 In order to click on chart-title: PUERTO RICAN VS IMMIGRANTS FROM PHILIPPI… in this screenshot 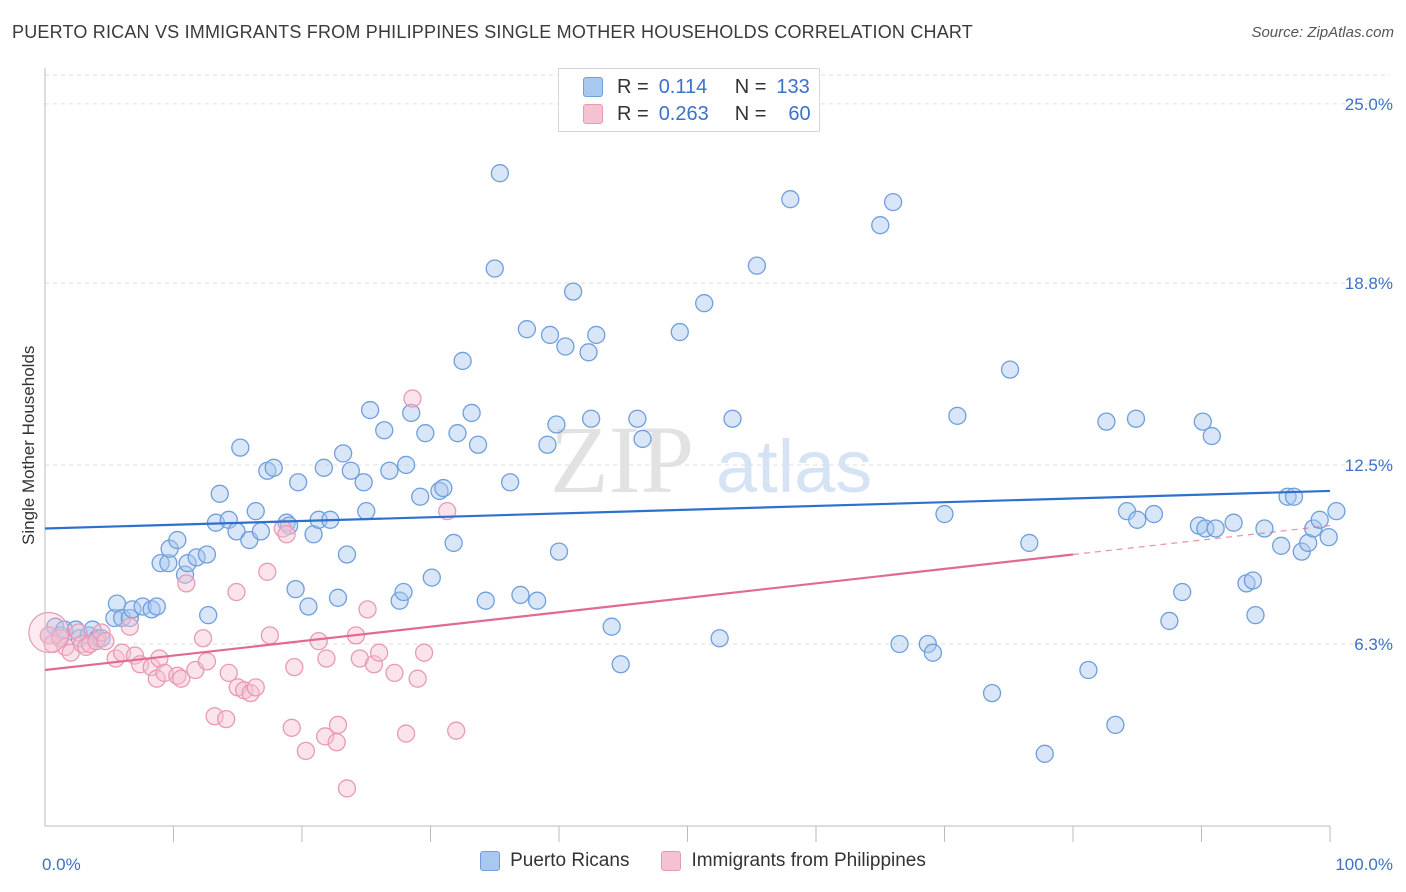, I will do `click(493, 32)`.